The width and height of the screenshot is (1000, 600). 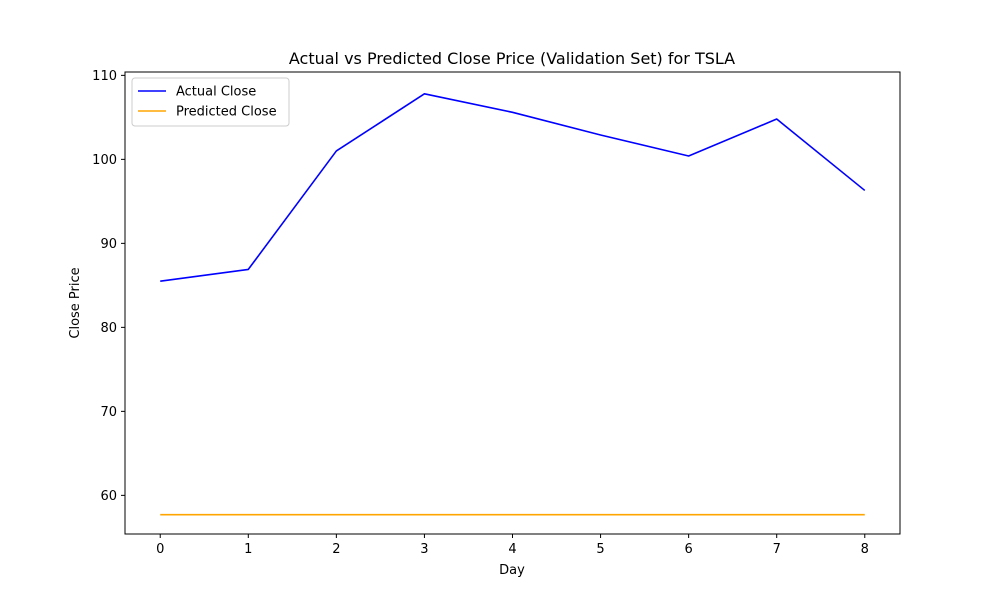 I want to click on legend-box, so click(x=210, y=102).